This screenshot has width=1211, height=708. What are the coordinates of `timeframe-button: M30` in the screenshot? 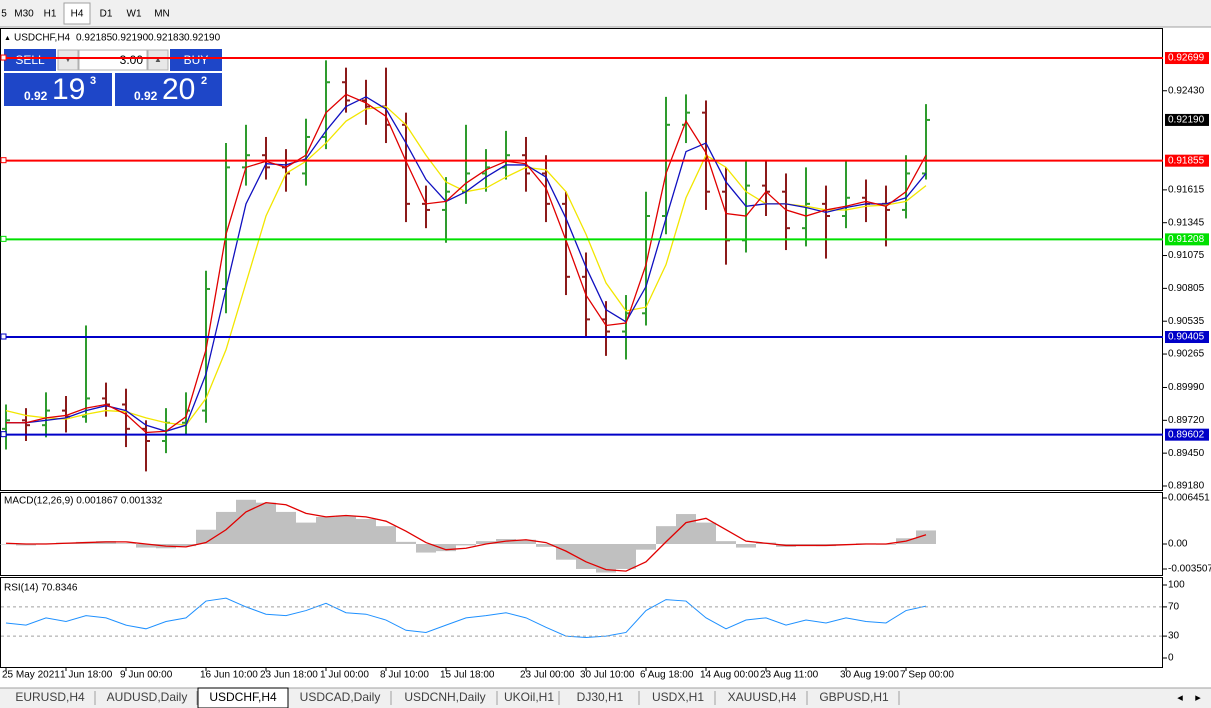 It's located at (24, 14).